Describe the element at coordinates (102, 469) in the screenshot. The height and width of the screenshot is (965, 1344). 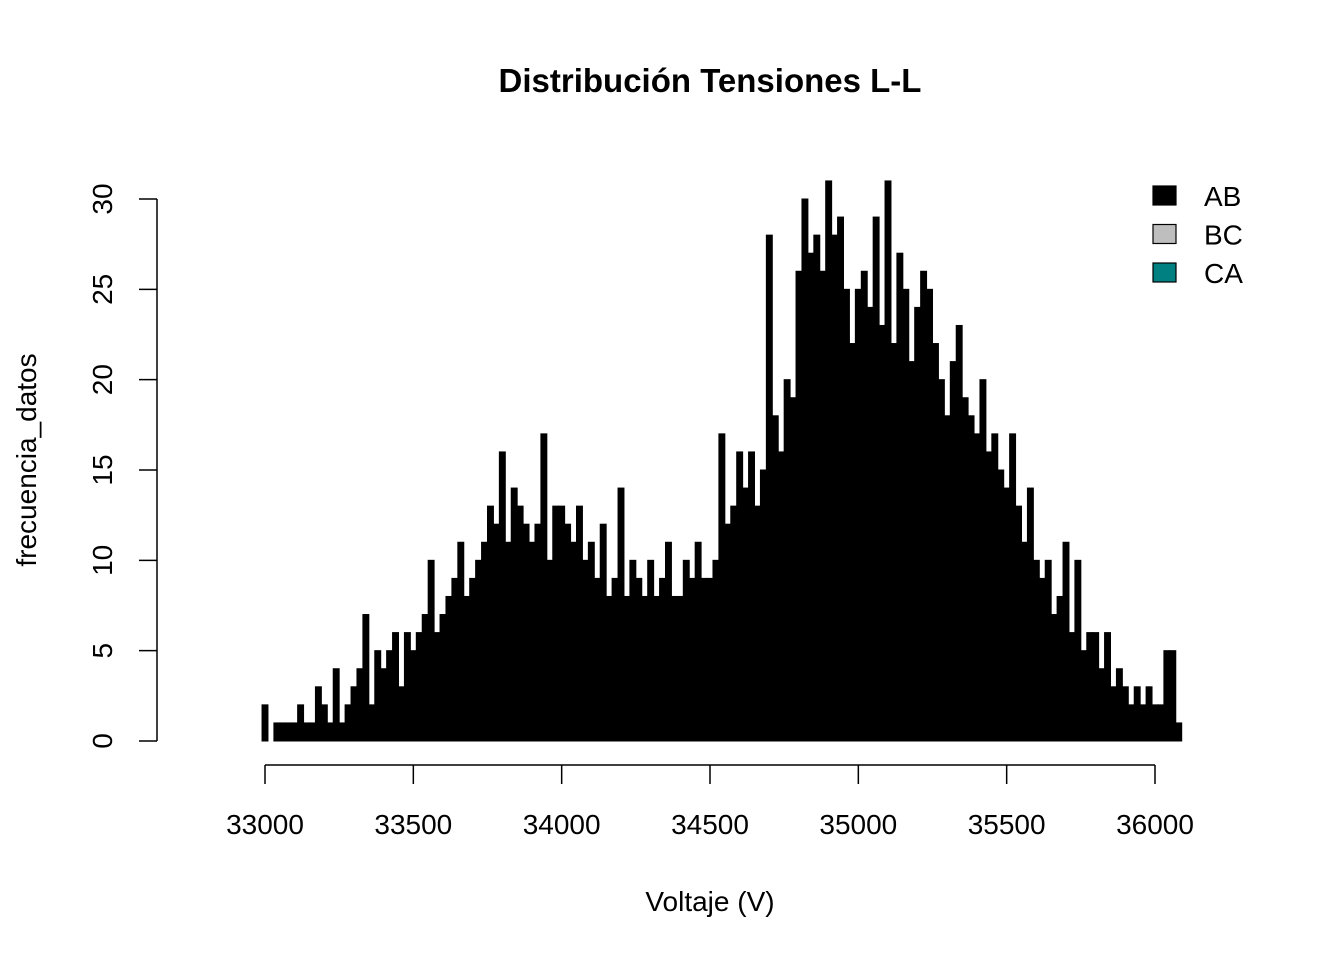
I see `y-tick-label: 15` at that location.